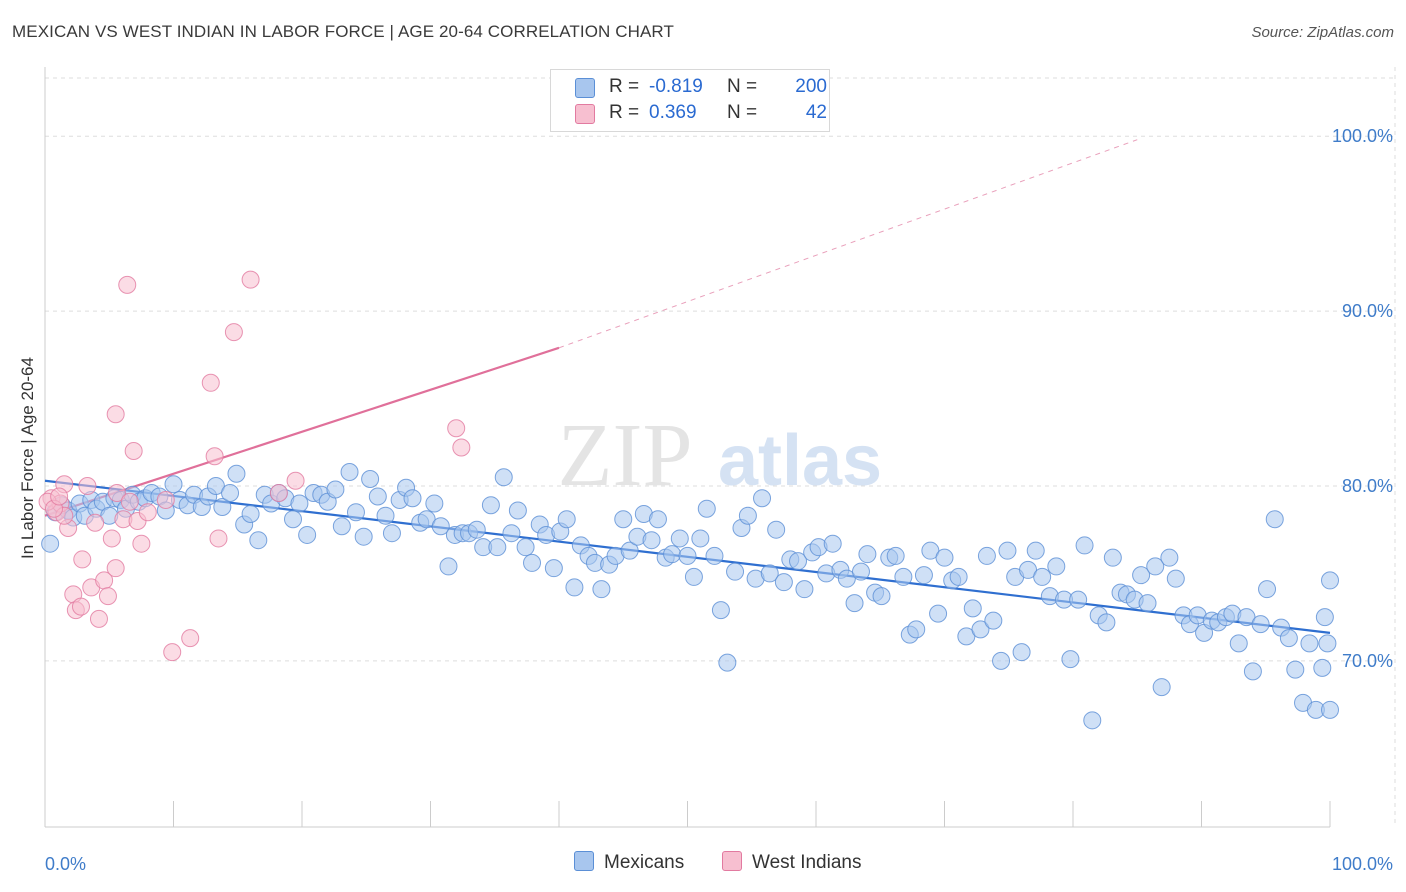  I want to click on bottom-legend-west-indians: West Indians, so click(791, 862).